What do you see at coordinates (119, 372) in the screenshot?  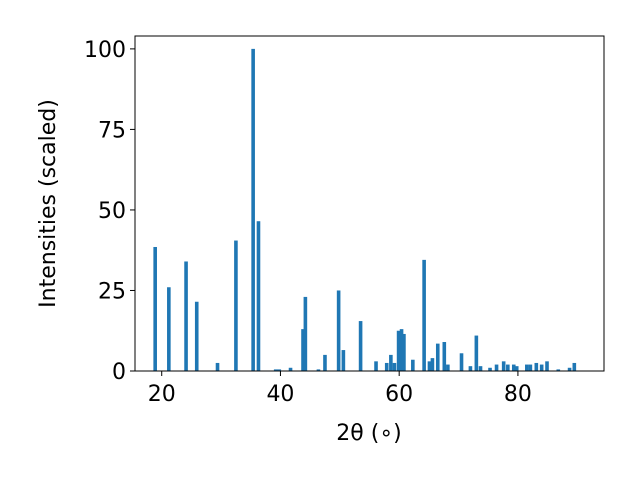 I see `y-tick-label: 0` at bounding box center [119, 372].